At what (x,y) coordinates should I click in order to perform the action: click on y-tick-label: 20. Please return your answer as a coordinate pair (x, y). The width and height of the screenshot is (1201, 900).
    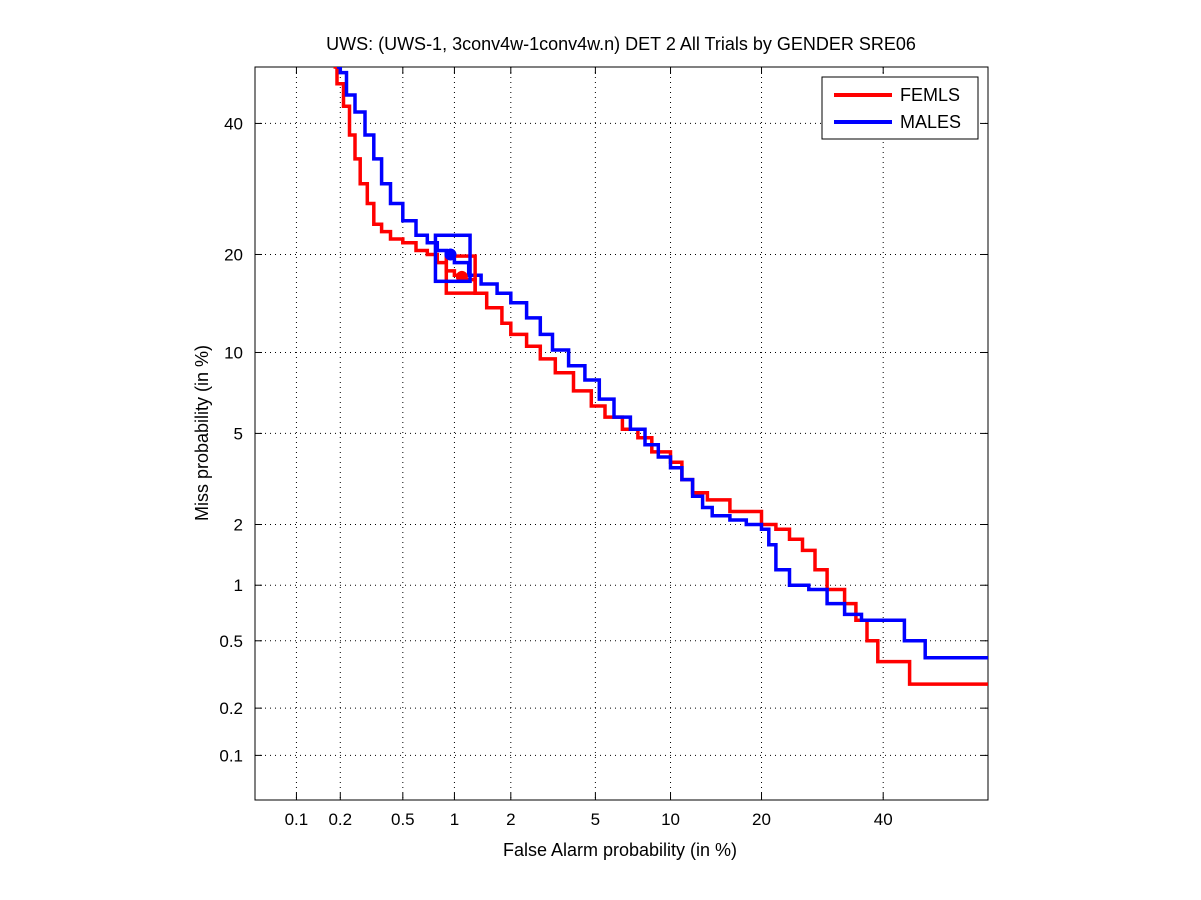
    Looking at the image, I should click on (233, 254).